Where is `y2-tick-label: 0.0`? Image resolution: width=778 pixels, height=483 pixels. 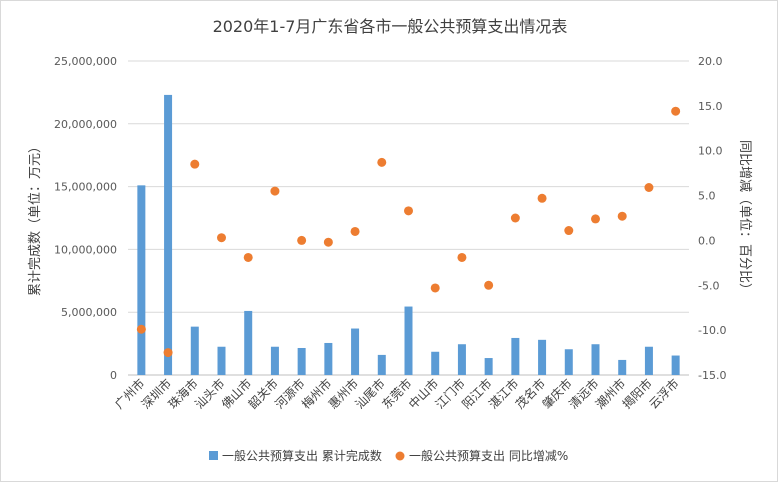 y2-tick-label: 0.0 is located at coordinates (707, 240).